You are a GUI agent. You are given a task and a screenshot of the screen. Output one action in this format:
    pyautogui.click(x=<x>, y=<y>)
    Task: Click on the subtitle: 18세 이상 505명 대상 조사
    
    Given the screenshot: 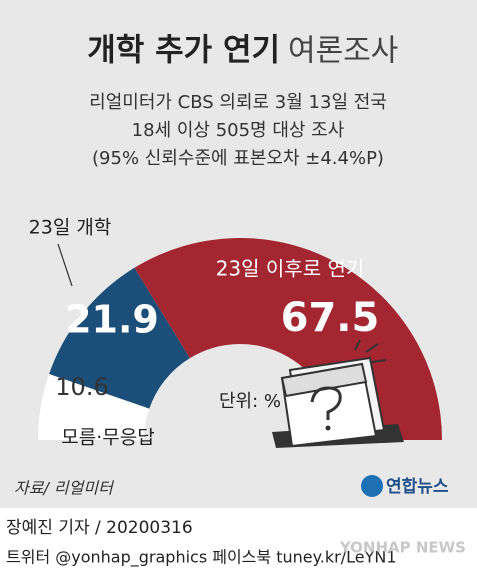 What is the action you would take?
    pyautogui.click(x=238, y=130)
    